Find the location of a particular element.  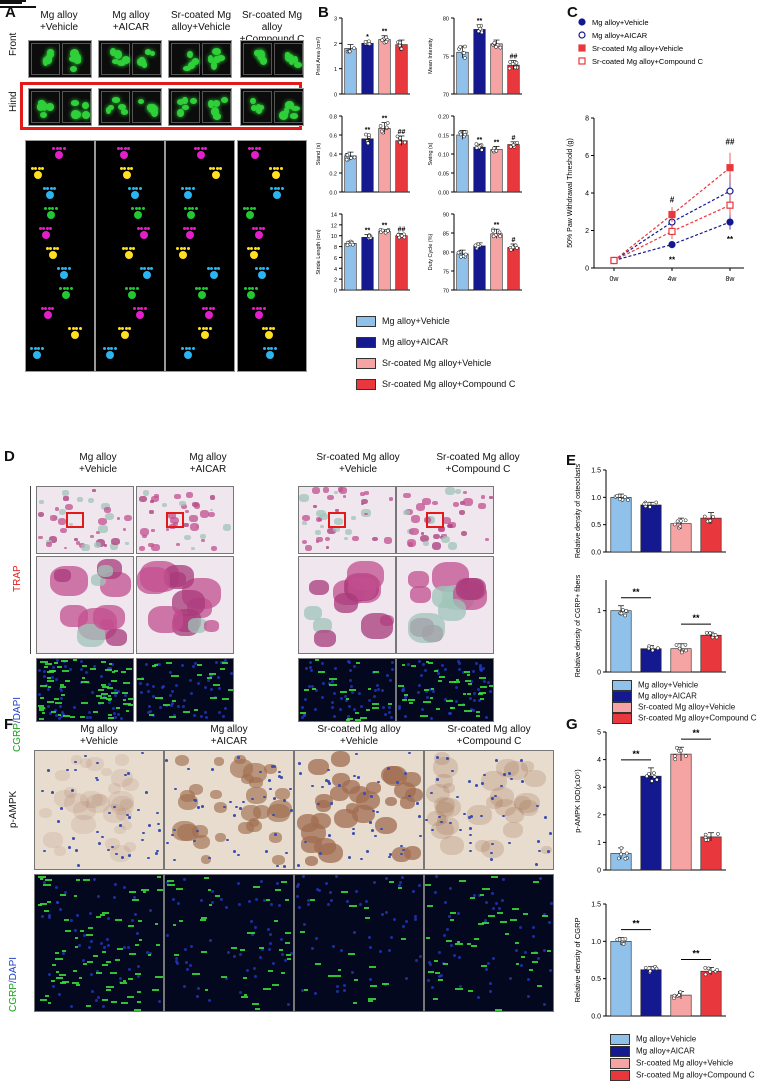

significance-mark: ** is located at coordinates (385, 119).